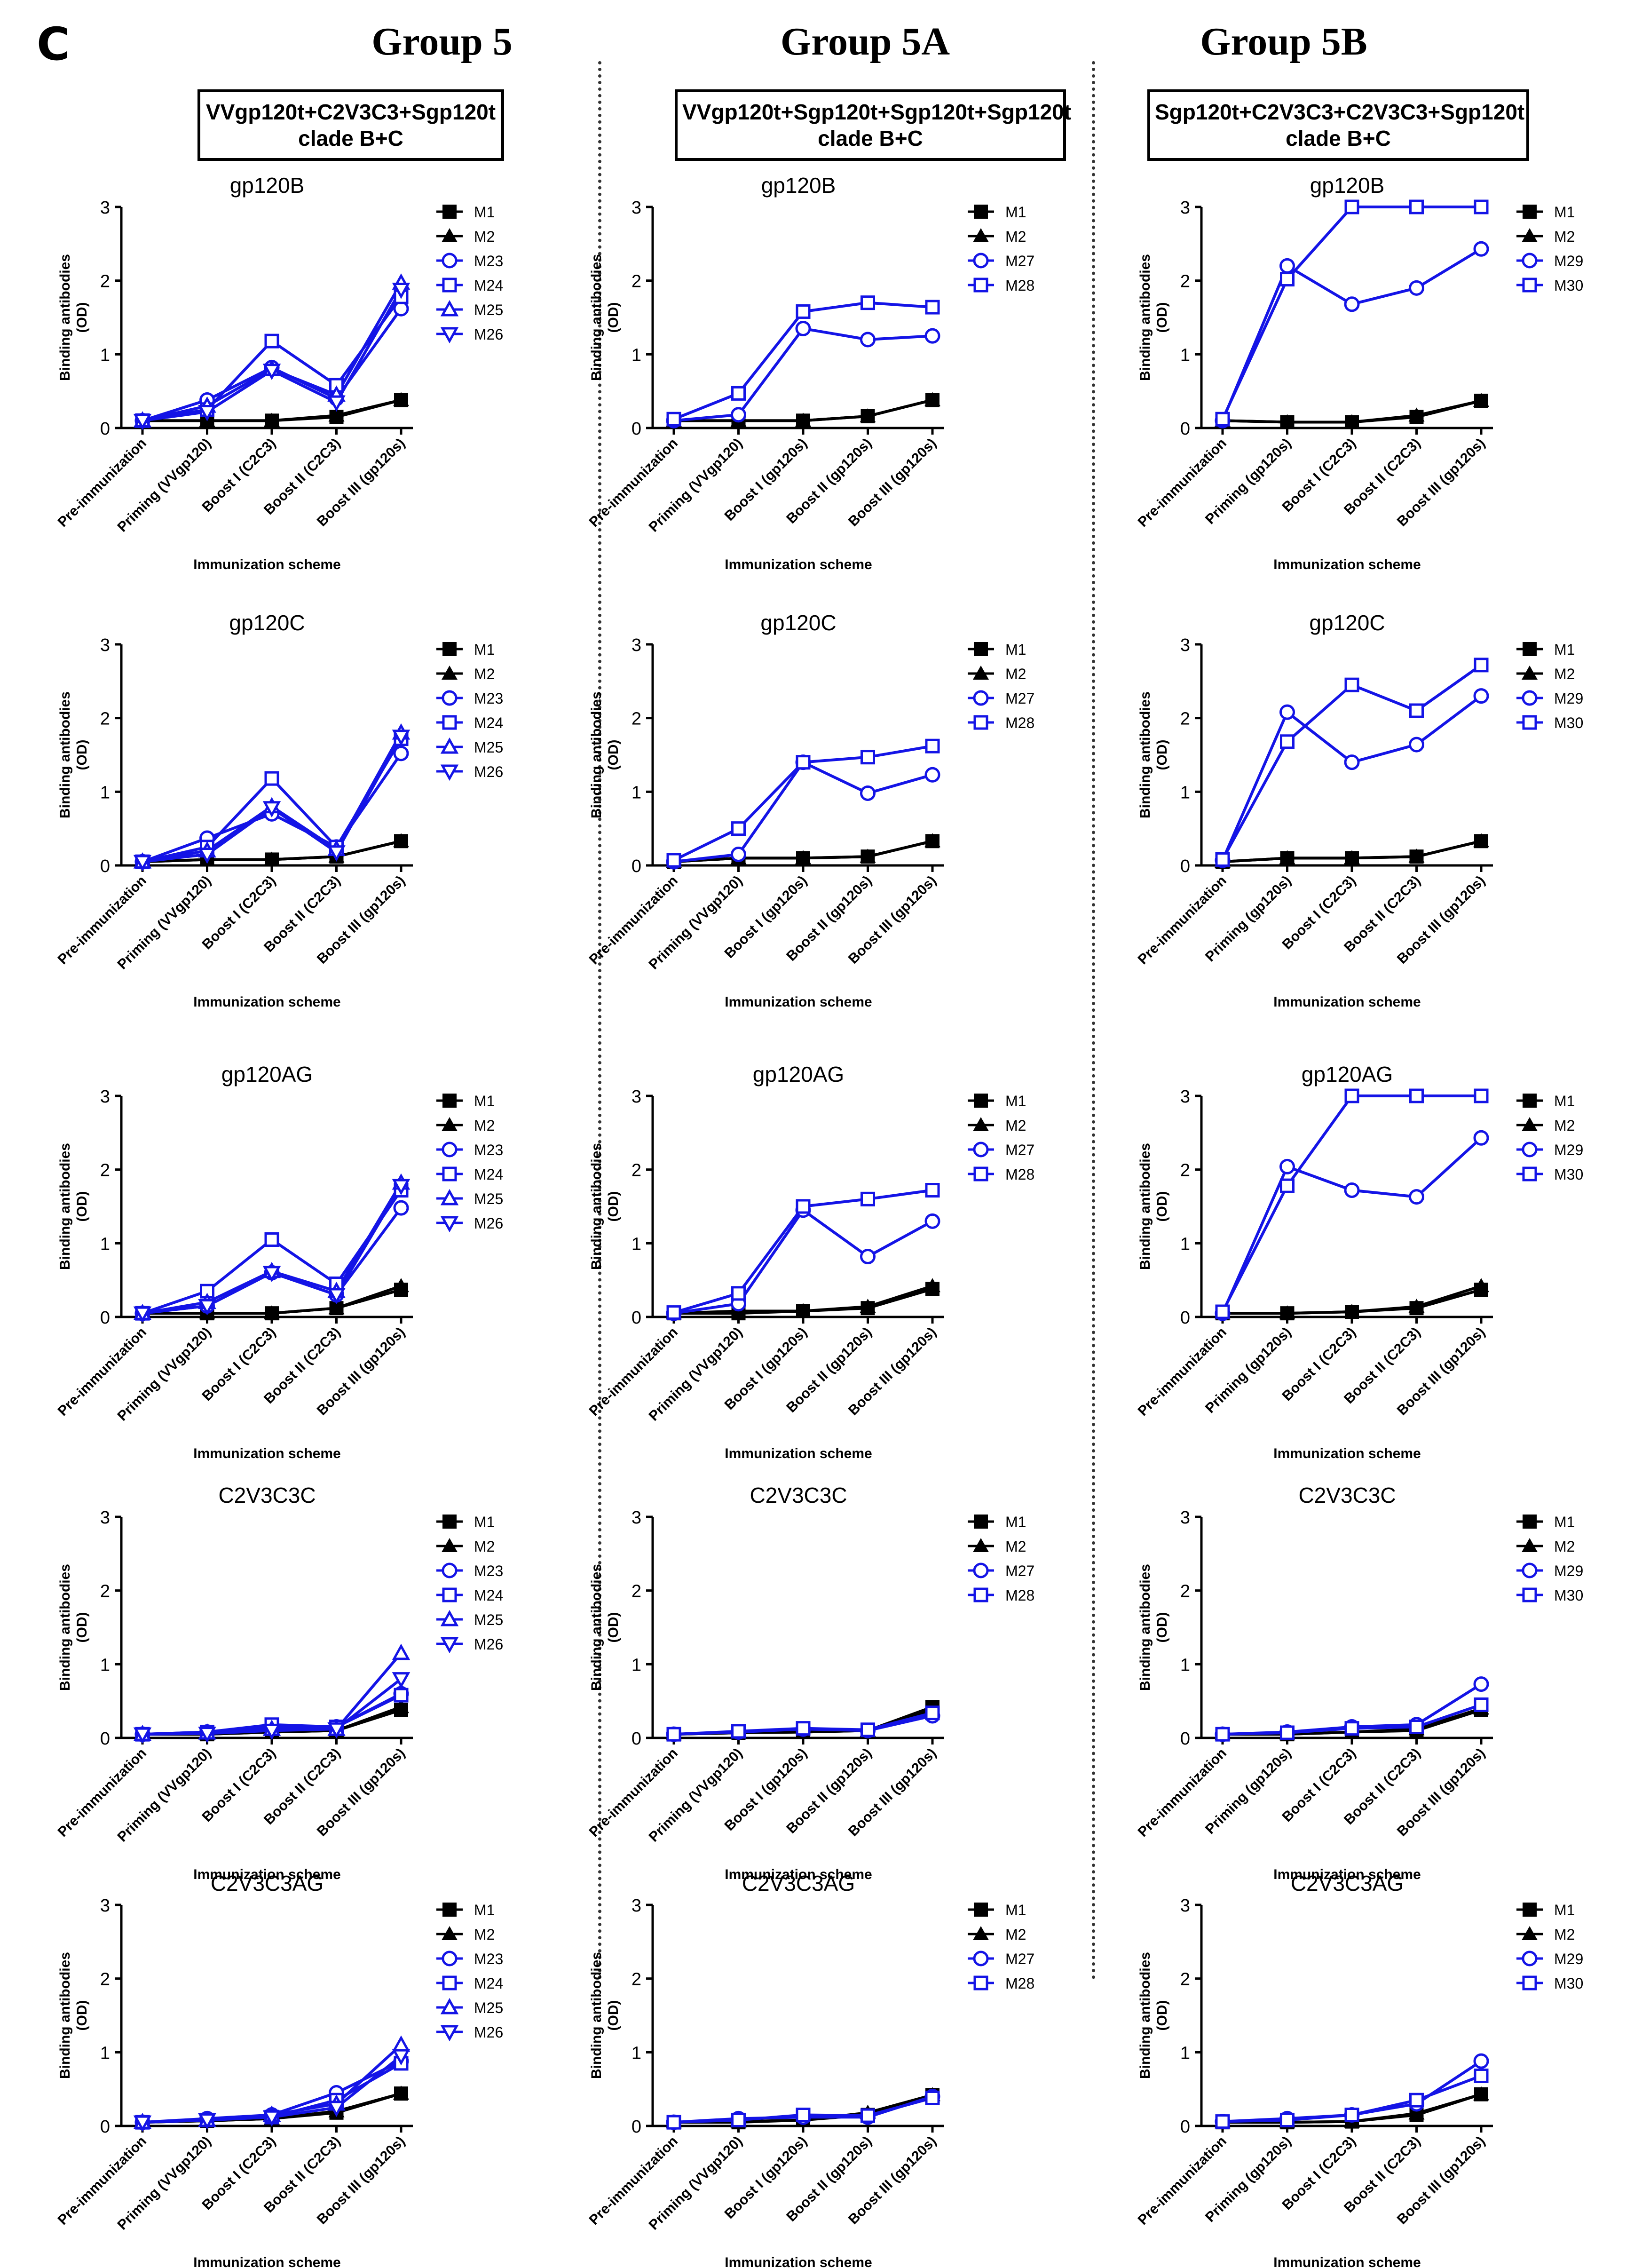 The height and width of the screenshot is (2268, 1650). Describe the element at coordinates (1352, 1225) in the screenshot. I see `series-line-m29` at that location.